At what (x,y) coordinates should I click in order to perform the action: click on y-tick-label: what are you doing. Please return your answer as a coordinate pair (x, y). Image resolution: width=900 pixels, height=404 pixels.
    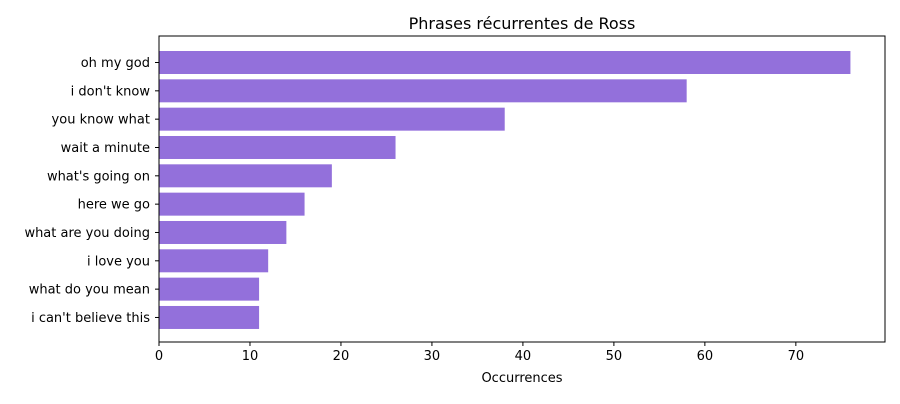
    Looking at the image, I should click on (87, 233).